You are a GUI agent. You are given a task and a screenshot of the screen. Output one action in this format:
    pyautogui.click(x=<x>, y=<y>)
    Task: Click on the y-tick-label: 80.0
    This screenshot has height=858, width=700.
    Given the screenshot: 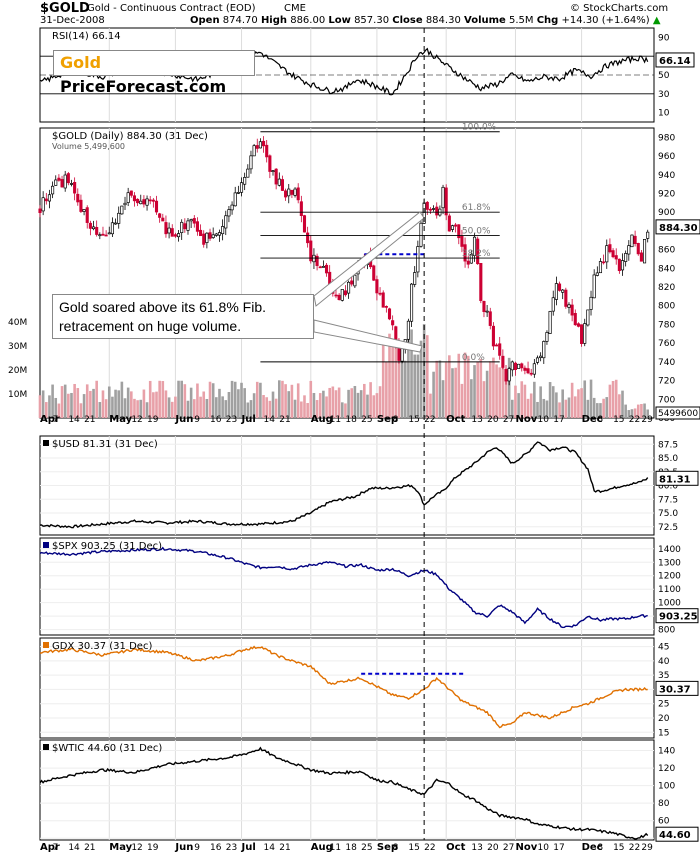 What is the action you would take?
    pyautogui.click(x=668, y=487)
    